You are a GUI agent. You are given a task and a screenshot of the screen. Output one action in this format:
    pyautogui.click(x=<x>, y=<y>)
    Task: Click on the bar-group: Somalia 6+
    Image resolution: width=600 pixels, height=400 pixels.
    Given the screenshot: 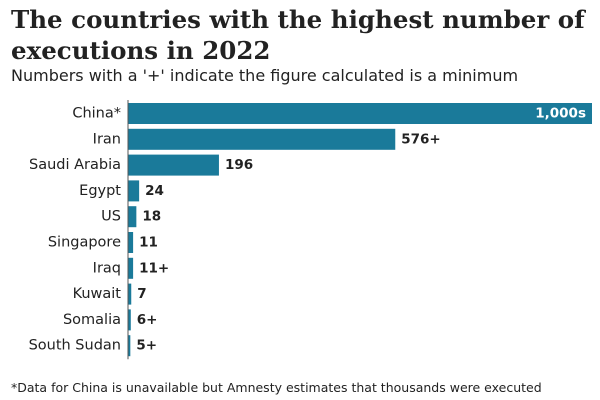 What is the action you would take?
    pyautogui.click(x=110, y=320)
    